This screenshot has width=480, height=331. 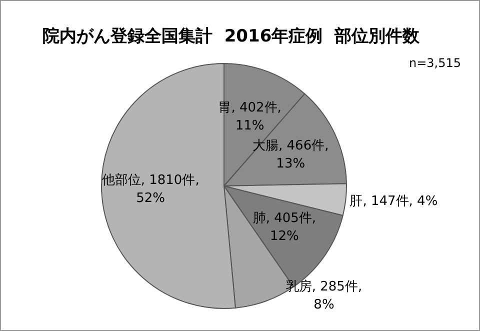 What do you see at coordinates (250, 117) in the screenshot?
I see `slice-label: 胃, 402件, 11%` at bounding box center [250, 117].